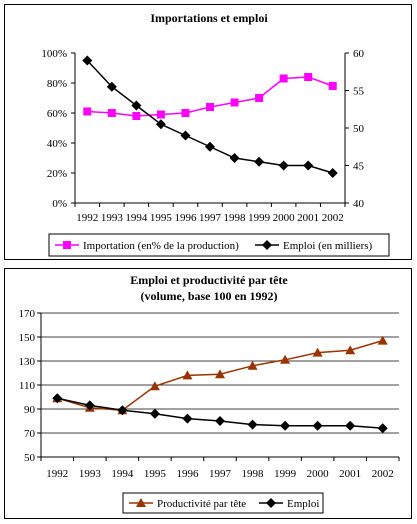  Describe the element at coordinates (359, 129) in the screenshot. I see `y-right-tick-label: 50` at that location.